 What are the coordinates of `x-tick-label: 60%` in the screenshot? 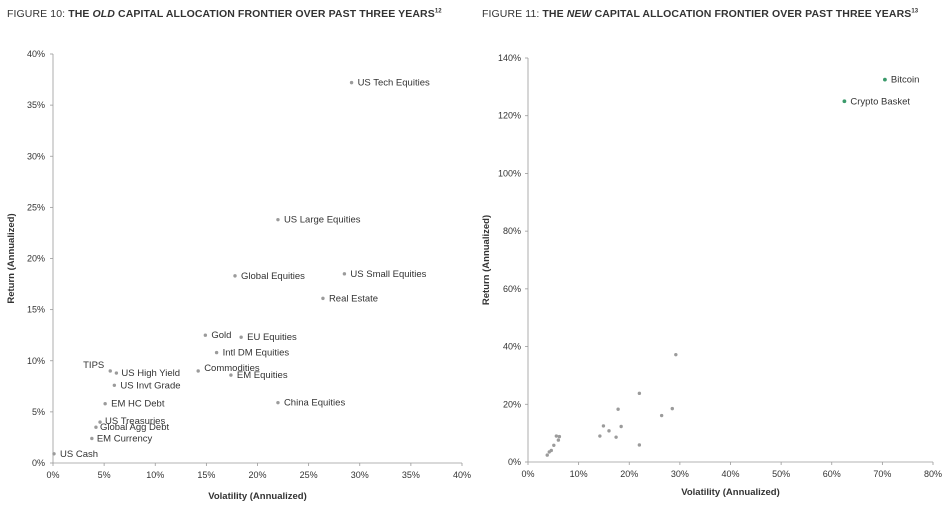 It's located at (832, 474).